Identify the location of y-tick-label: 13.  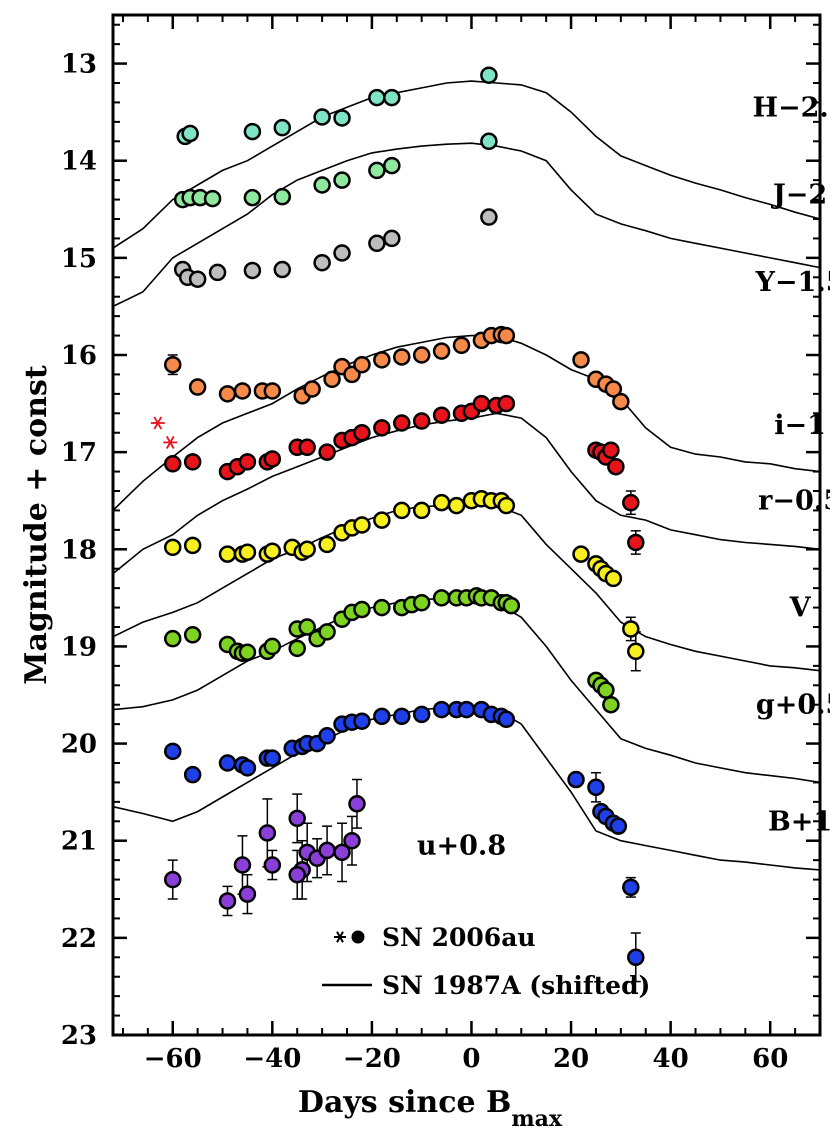
(79, 65).